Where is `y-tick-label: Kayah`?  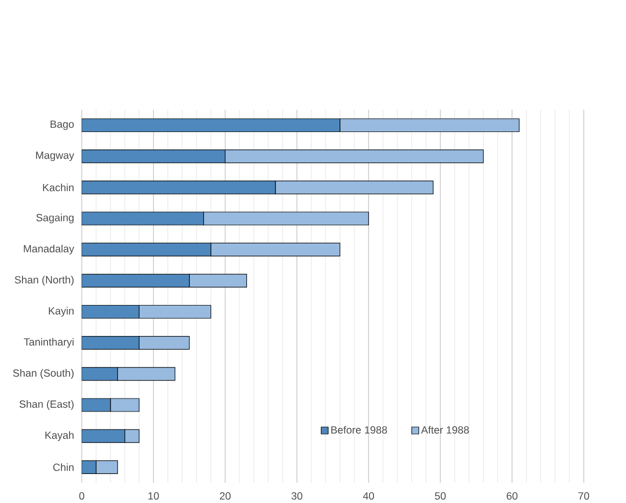 y-tick-label: Kayah is located at coordinates (59, 436).